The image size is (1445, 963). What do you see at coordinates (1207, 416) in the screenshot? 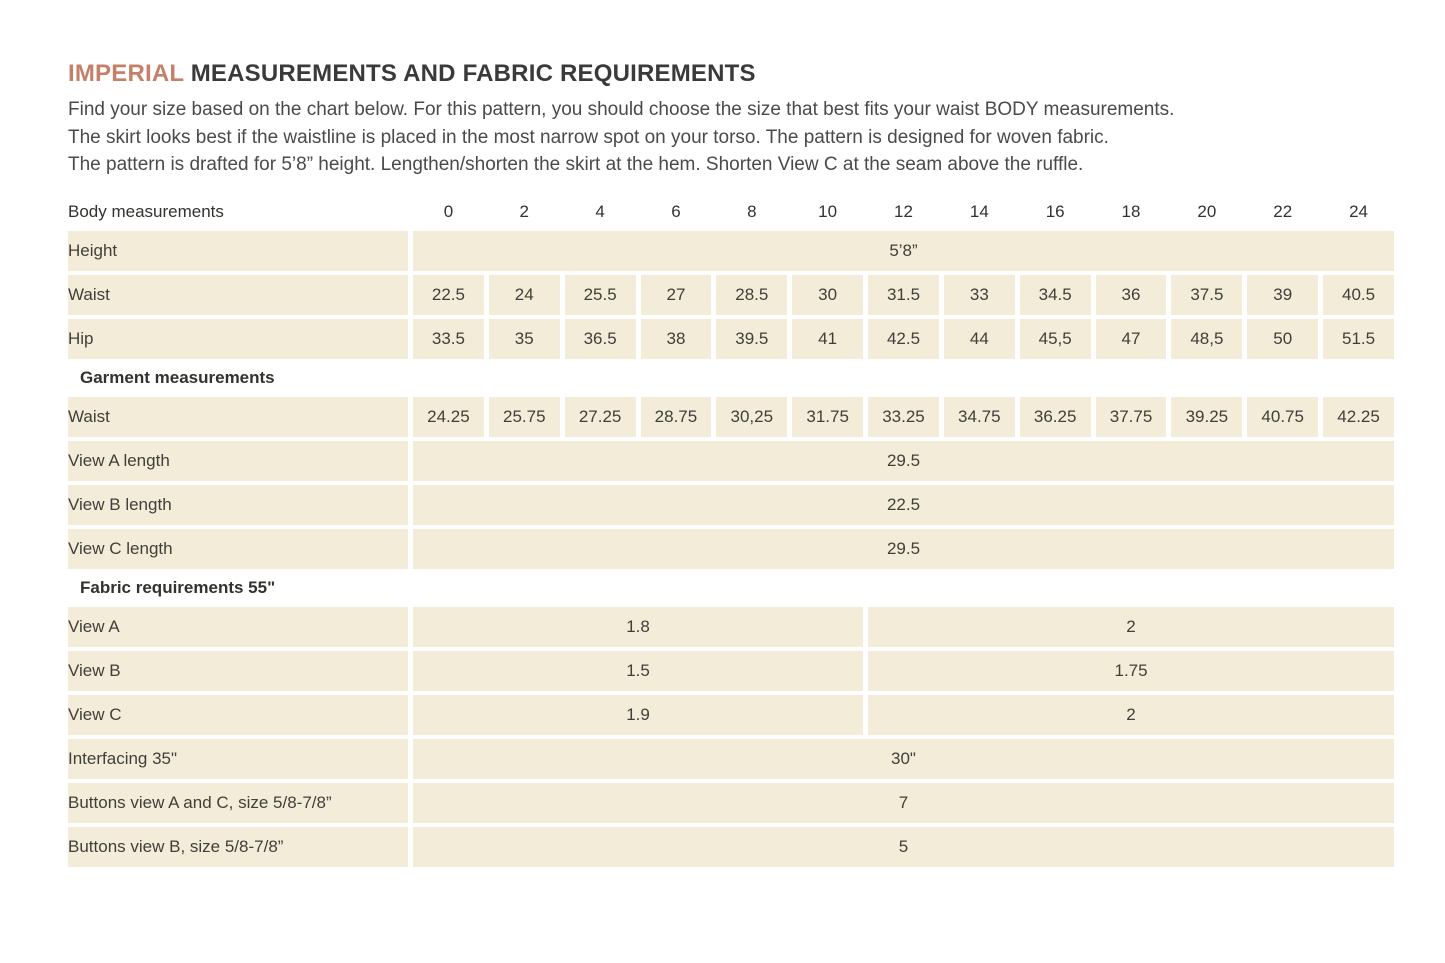
I see `value-cell: 39.25` at bounding box center [1207, 416].